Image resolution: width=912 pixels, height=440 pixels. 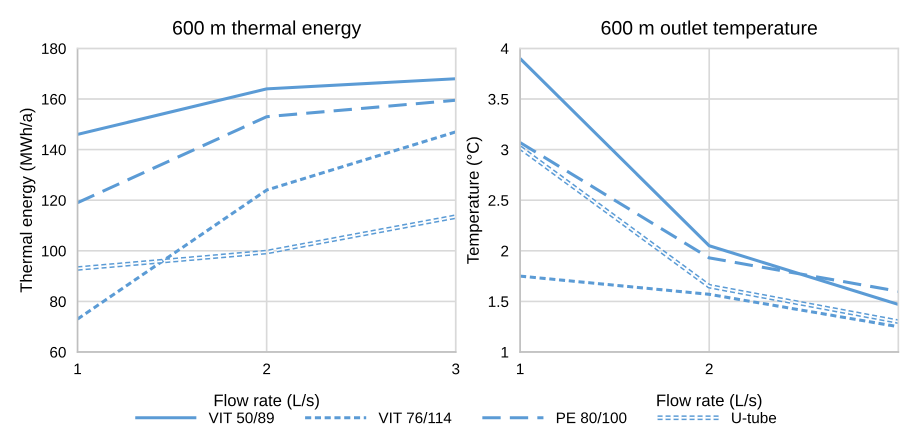 What do you see at coordinates (498, 99) in the screenshot?
I see `y-tick-label: 3.5` at bounding box center [498, 99].